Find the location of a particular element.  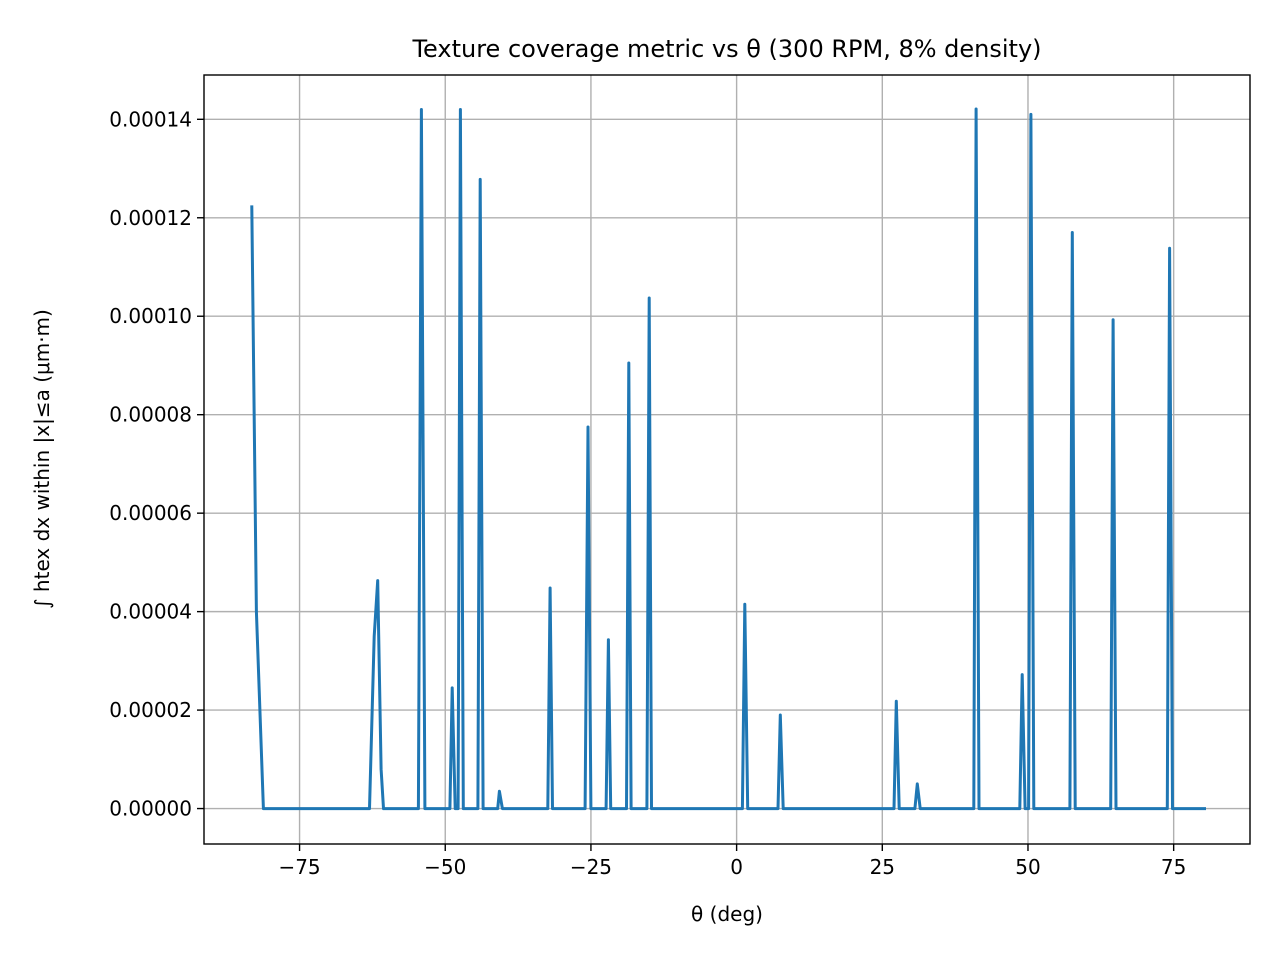

x-tick-label: 25 is located at coordinates (882, 867).